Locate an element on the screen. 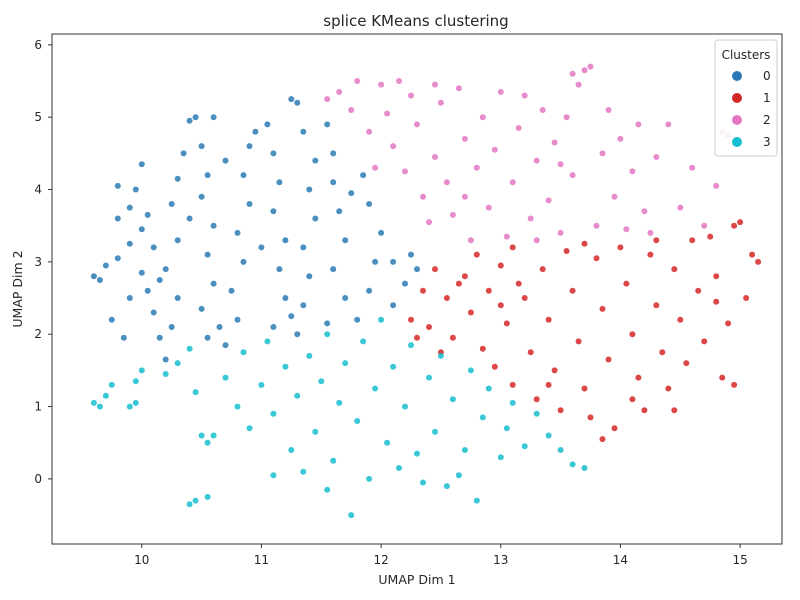 This screenshot has width=800, height=600. x-tick-label: 11 is located at coordinates (261, 560).